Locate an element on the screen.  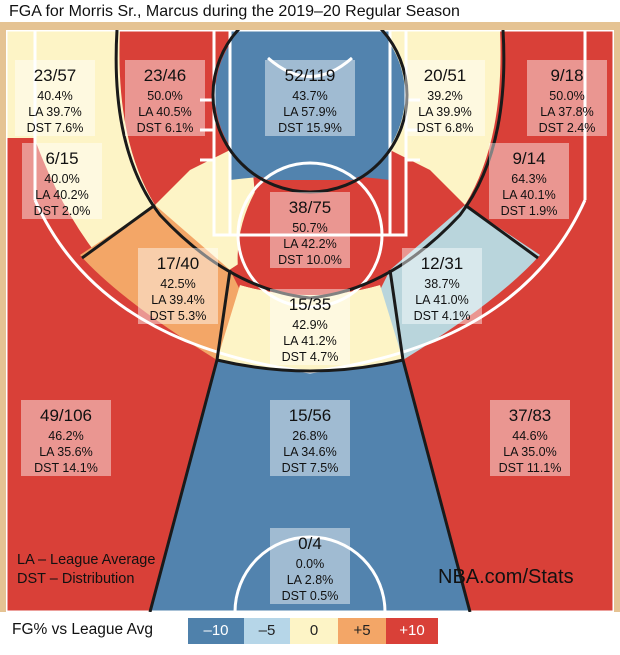
scale-cell-zero: 0 is located at coordinates (314, 631).